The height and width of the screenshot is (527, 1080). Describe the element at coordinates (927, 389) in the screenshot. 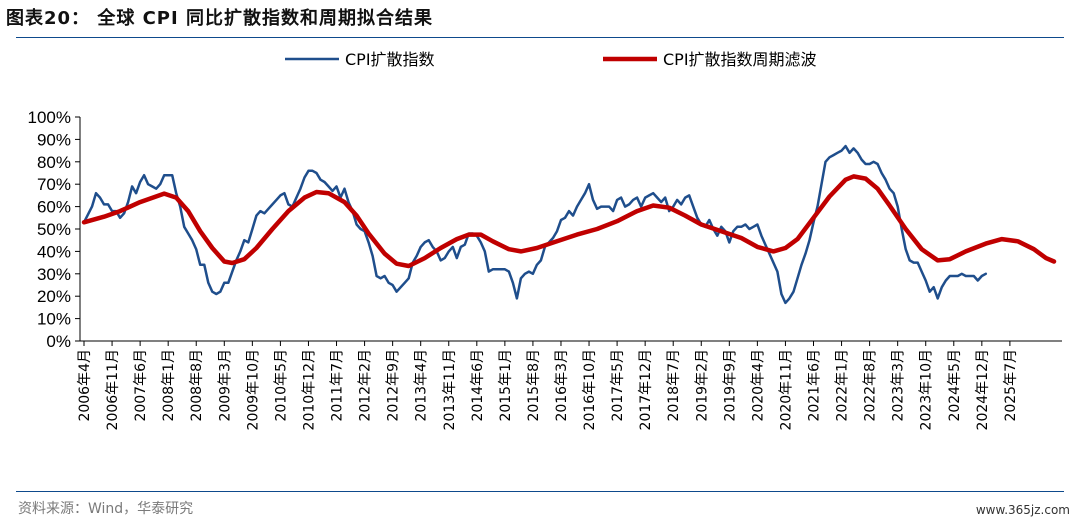

I see `x-tick-label: 2023年10月` at that location.